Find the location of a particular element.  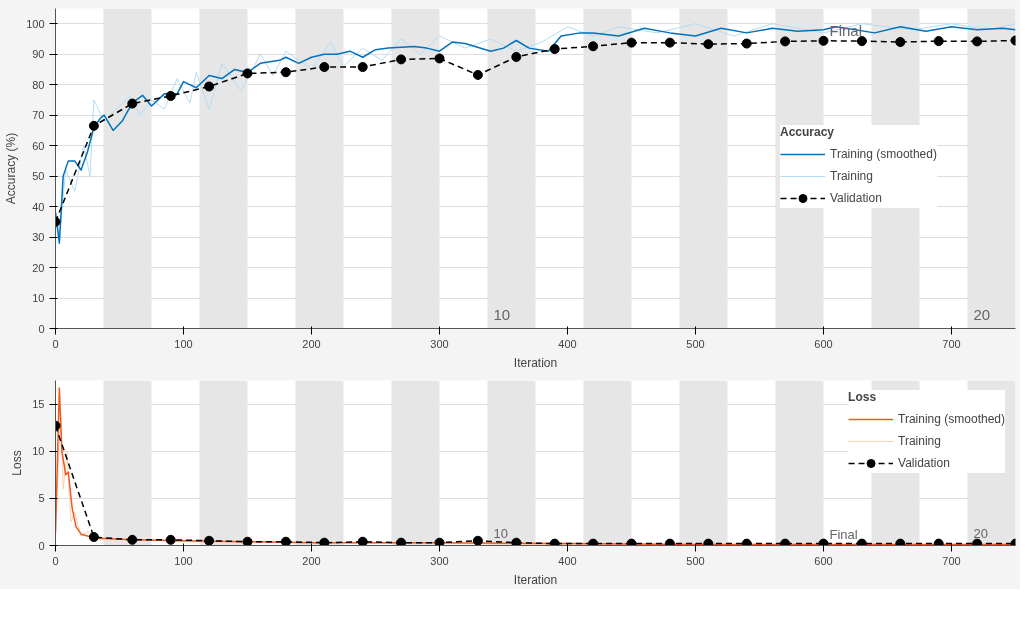

y-tick-label: 15 is located at coordinates (38, 404).